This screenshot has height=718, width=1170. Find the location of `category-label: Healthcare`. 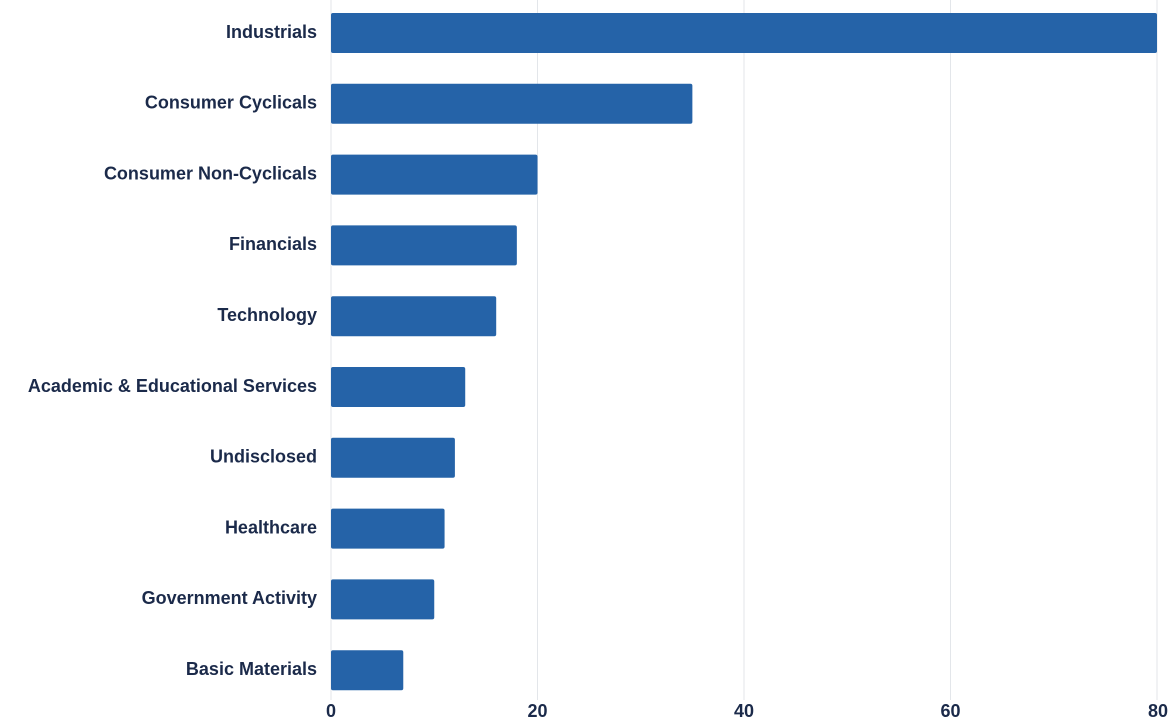

category-label: Healthcare is located at coordinates (271, 527).